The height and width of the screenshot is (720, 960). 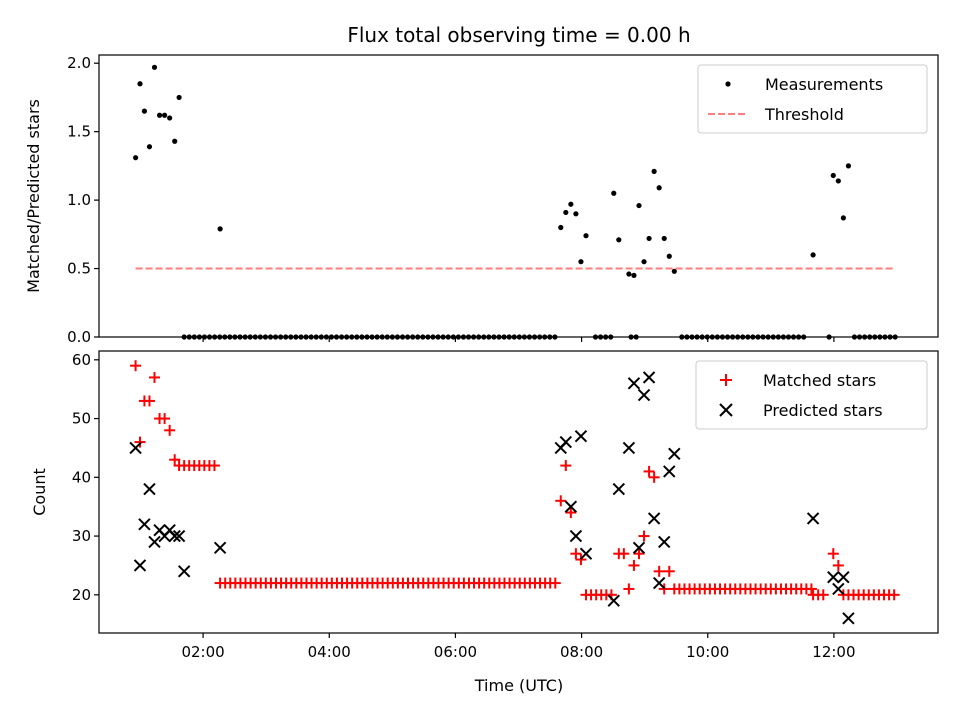 I want to click on bottom-y-tick-label: 40, so click(x=81, y=477).